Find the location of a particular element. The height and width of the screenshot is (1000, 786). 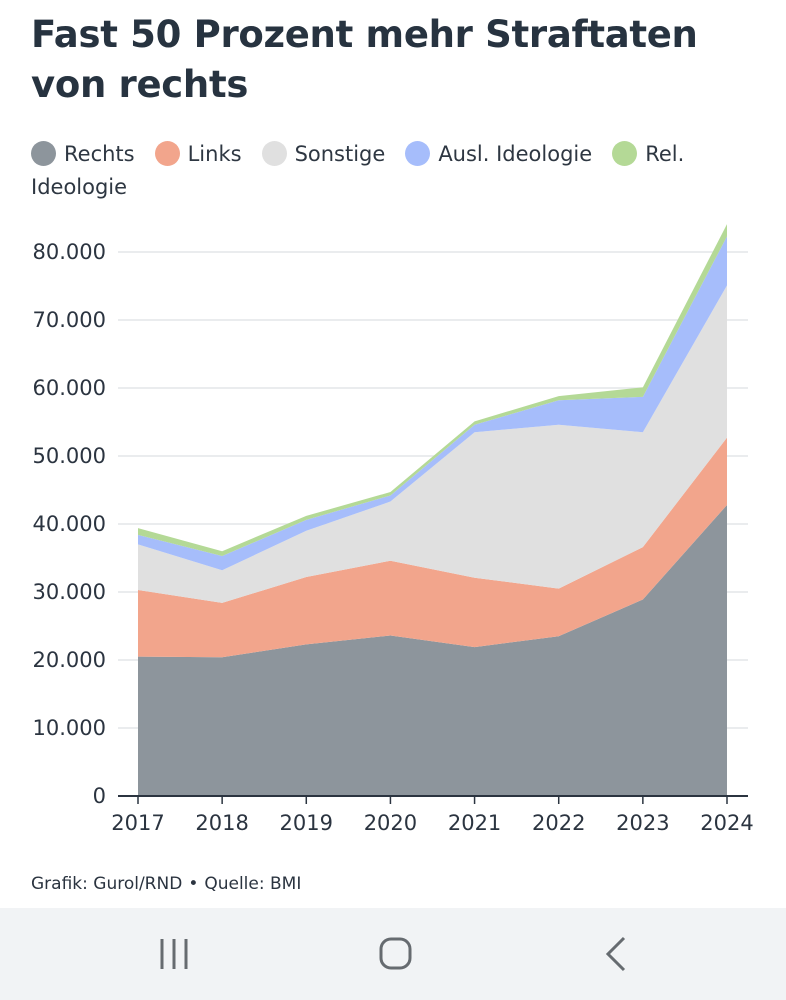

y-tick-label: 80.000 is located at coordinates (69, 252).